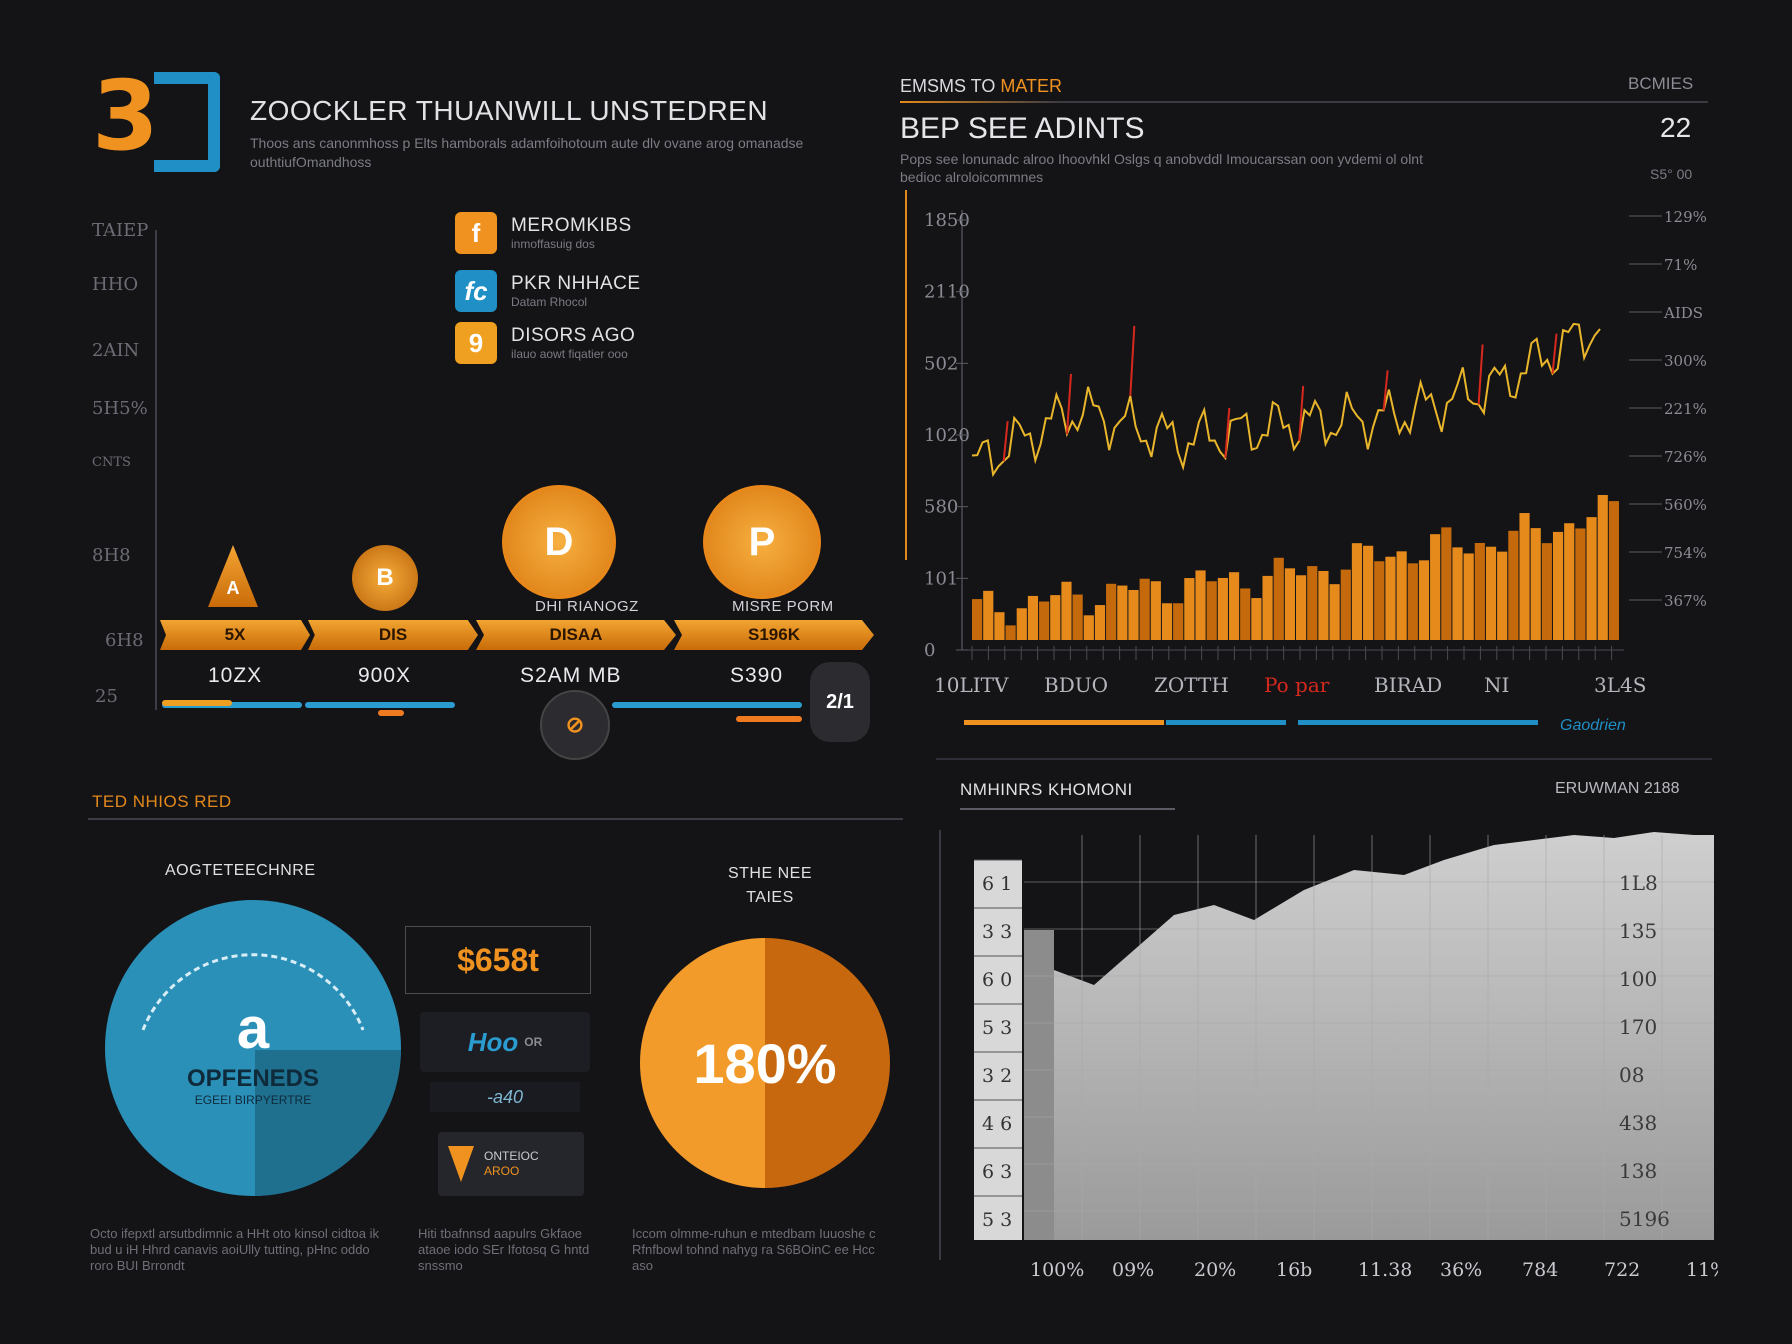 The image size is (1792, 1344). I want to click on panel-kicker: EMSMS TO MATER, so click(981, 86).